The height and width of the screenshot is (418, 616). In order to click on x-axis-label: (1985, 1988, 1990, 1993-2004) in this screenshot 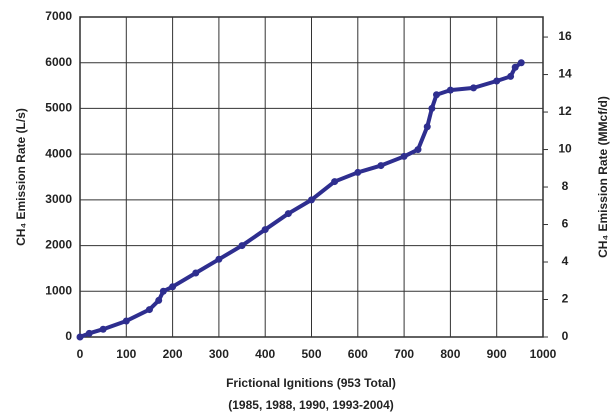, I will do `click(310, 405)`.